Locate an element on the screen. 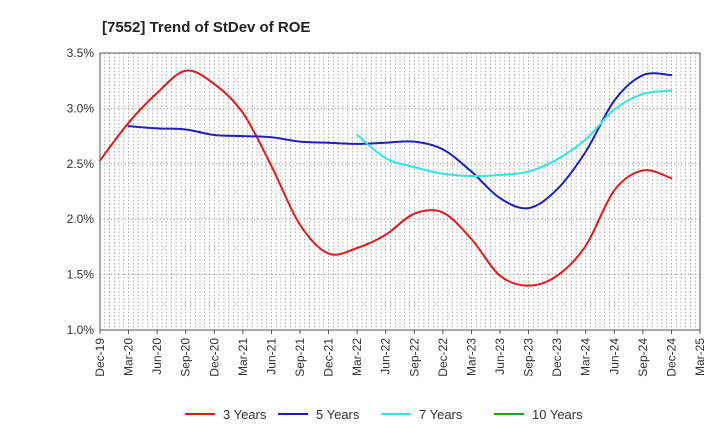 Image resolution: width=720 pixels, height=440 pixels. x-tick-label: Dec-22 is located at coordinates (443, 357).